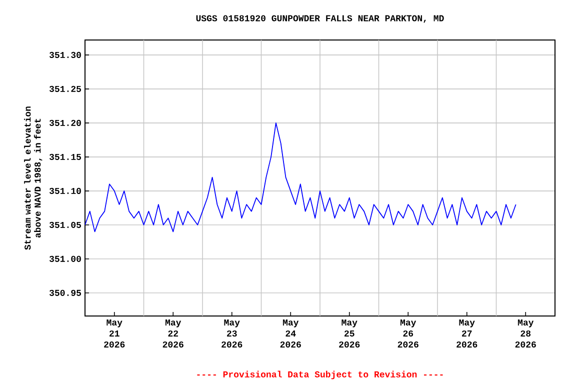 The width and height of the screenshot is (576, 384). I want to click on x-tick-label: May 27 2026, so click(467, 334).